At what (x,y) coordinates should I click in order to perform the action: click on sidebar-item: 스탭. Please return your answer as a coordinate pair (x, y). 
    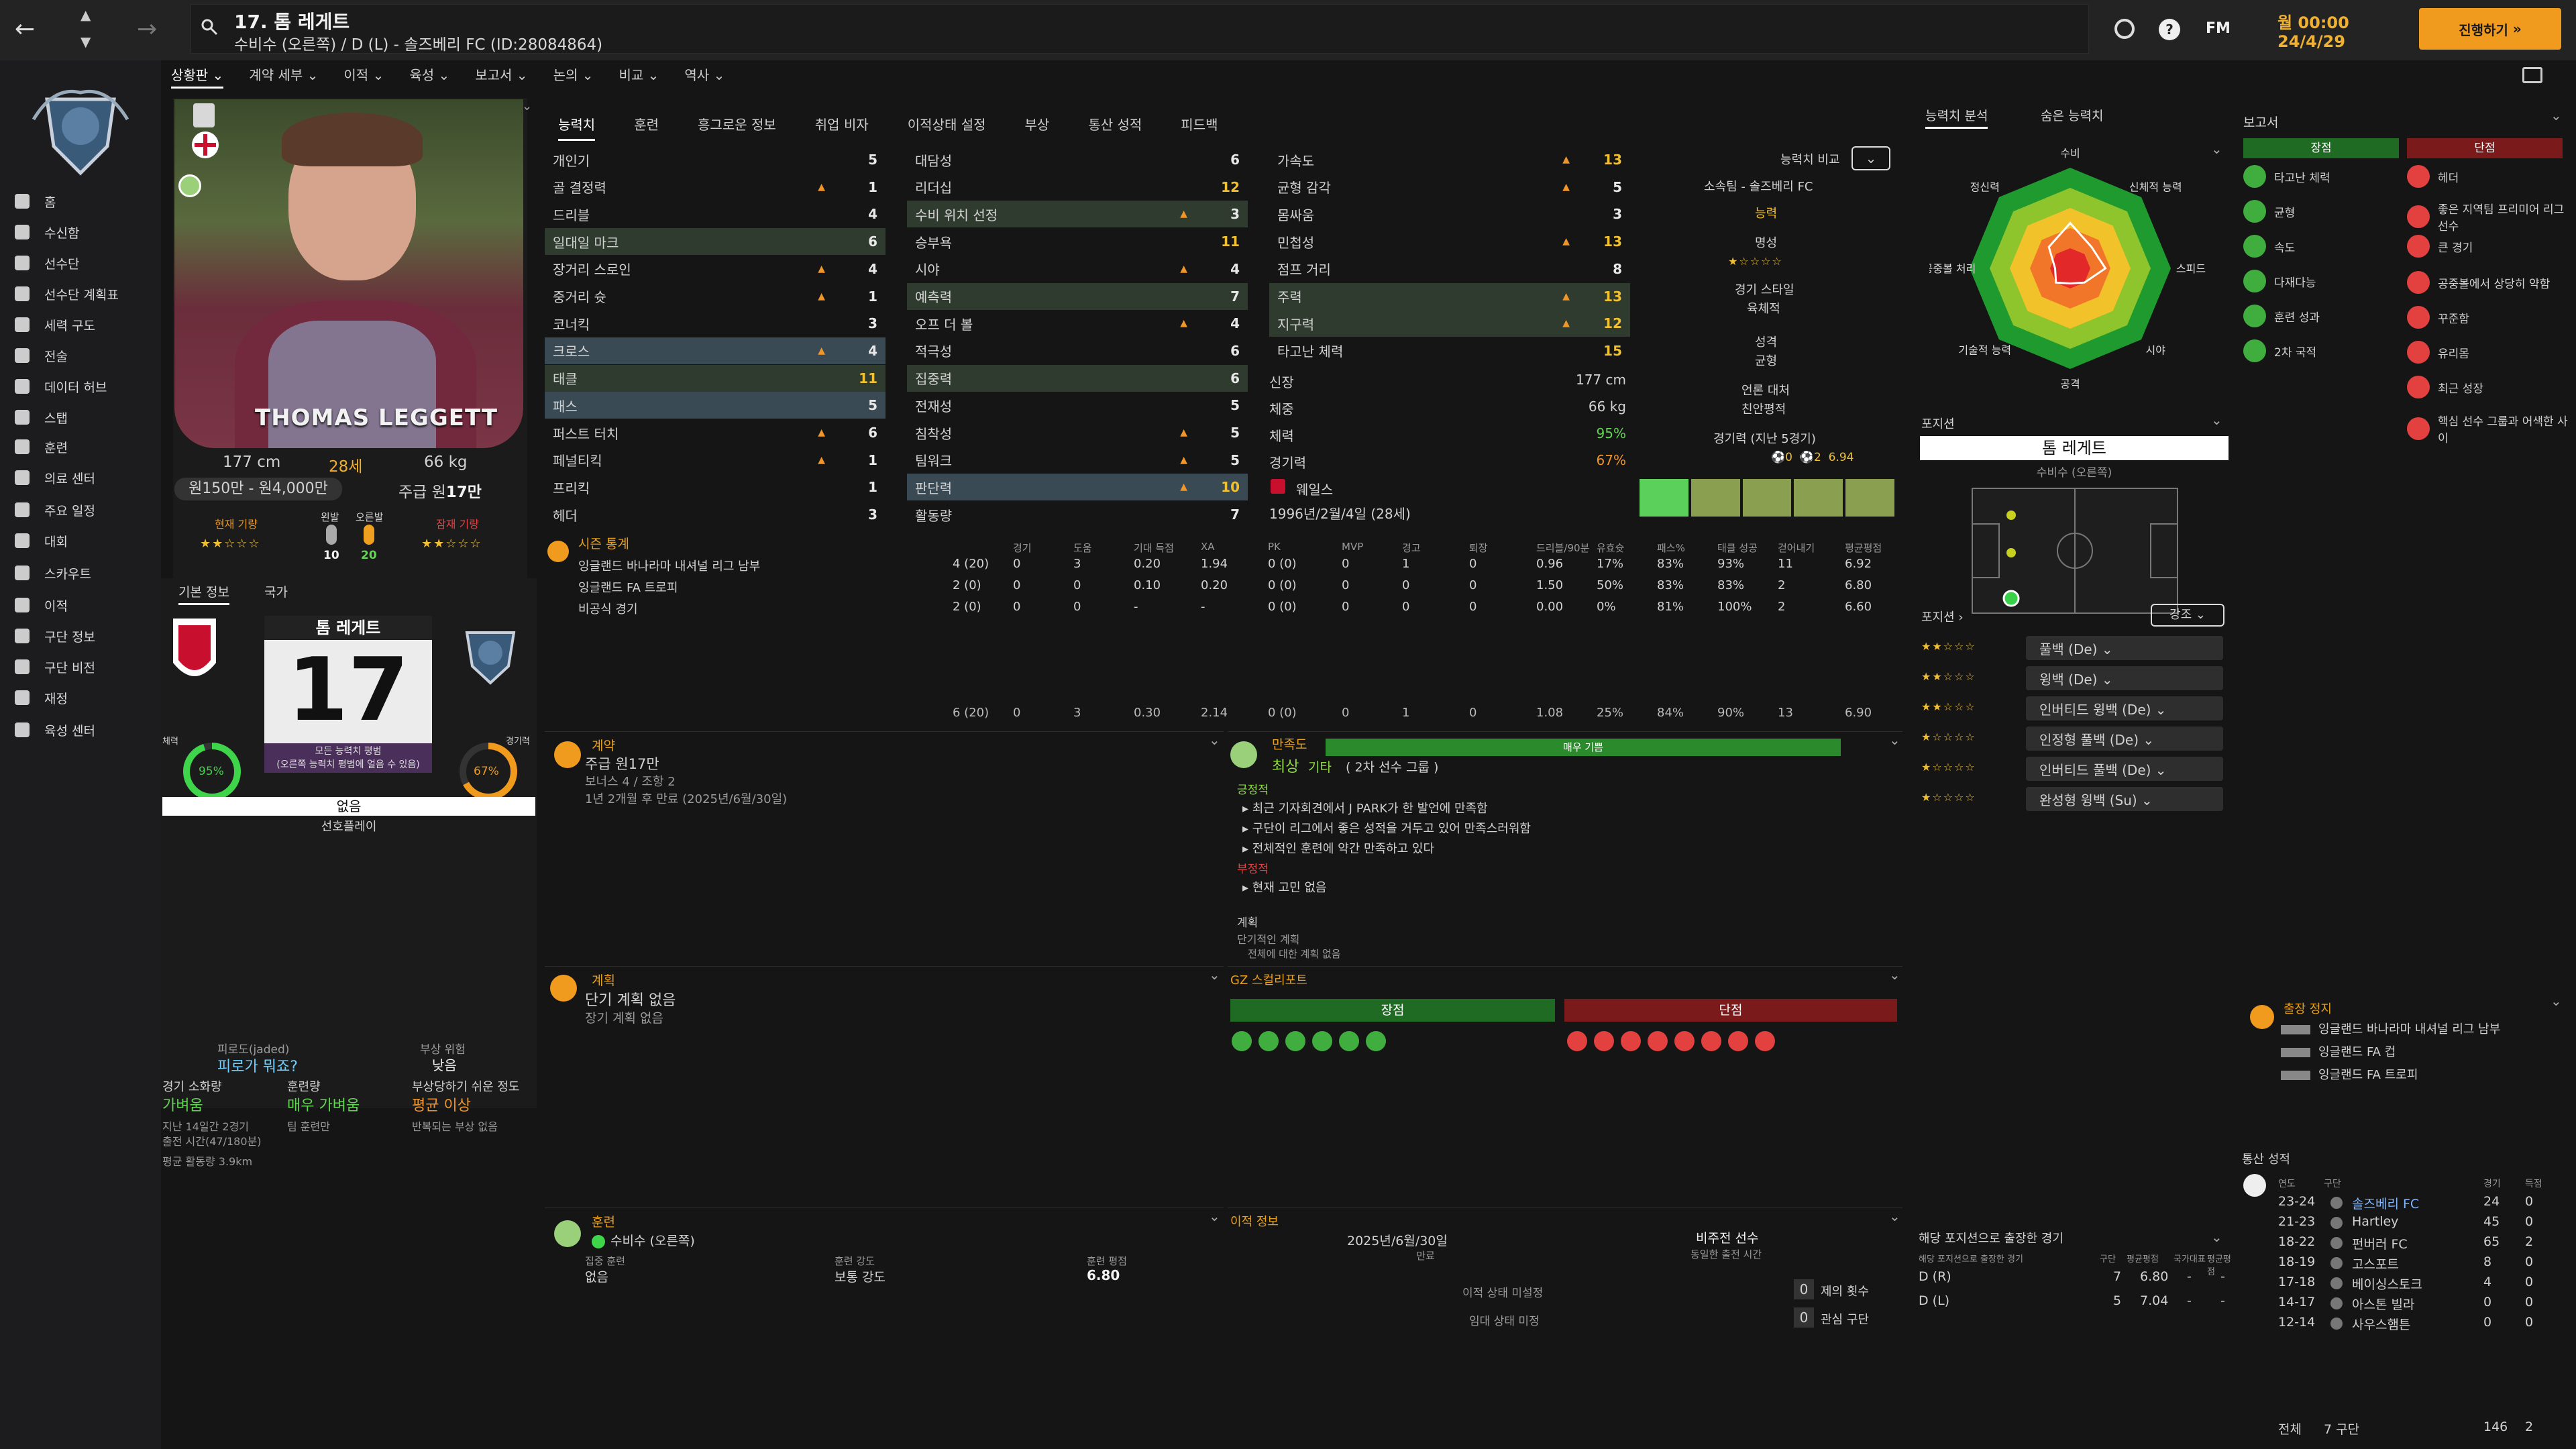
    Looking at the image, I should click on (41, 417).